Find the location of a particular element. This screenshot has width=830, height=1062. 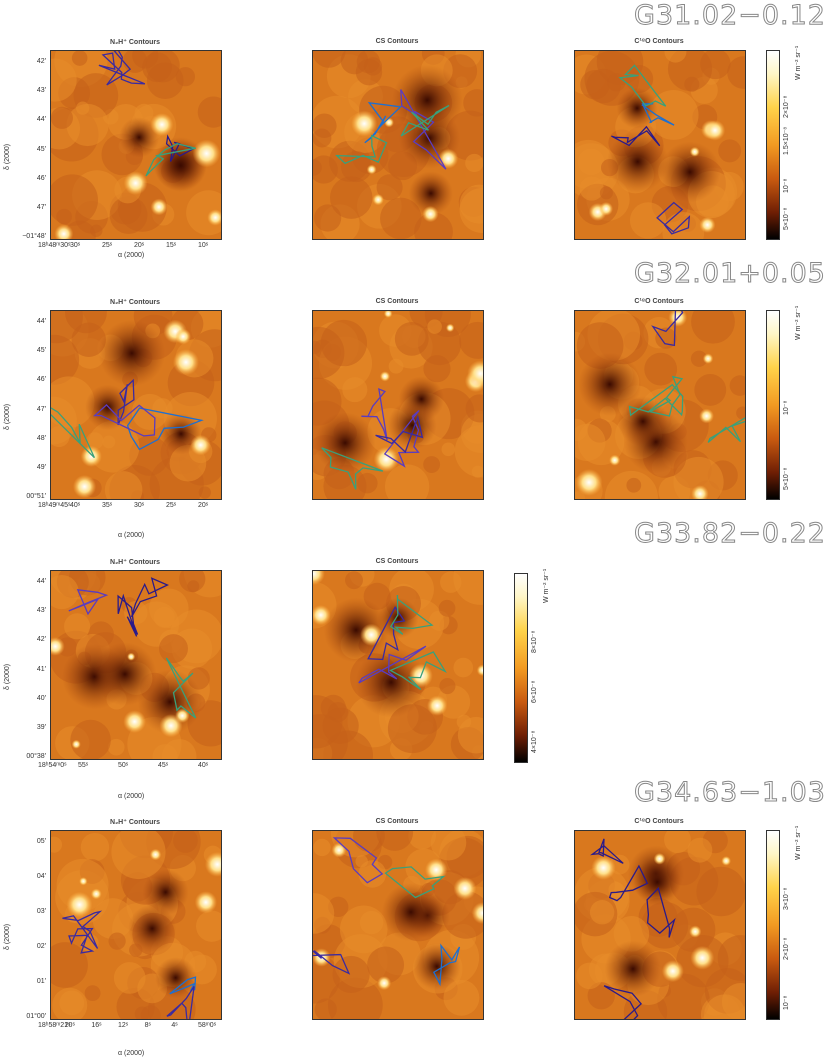

x-tick-label: 16ˢ is located at coordinates (96, 1025).